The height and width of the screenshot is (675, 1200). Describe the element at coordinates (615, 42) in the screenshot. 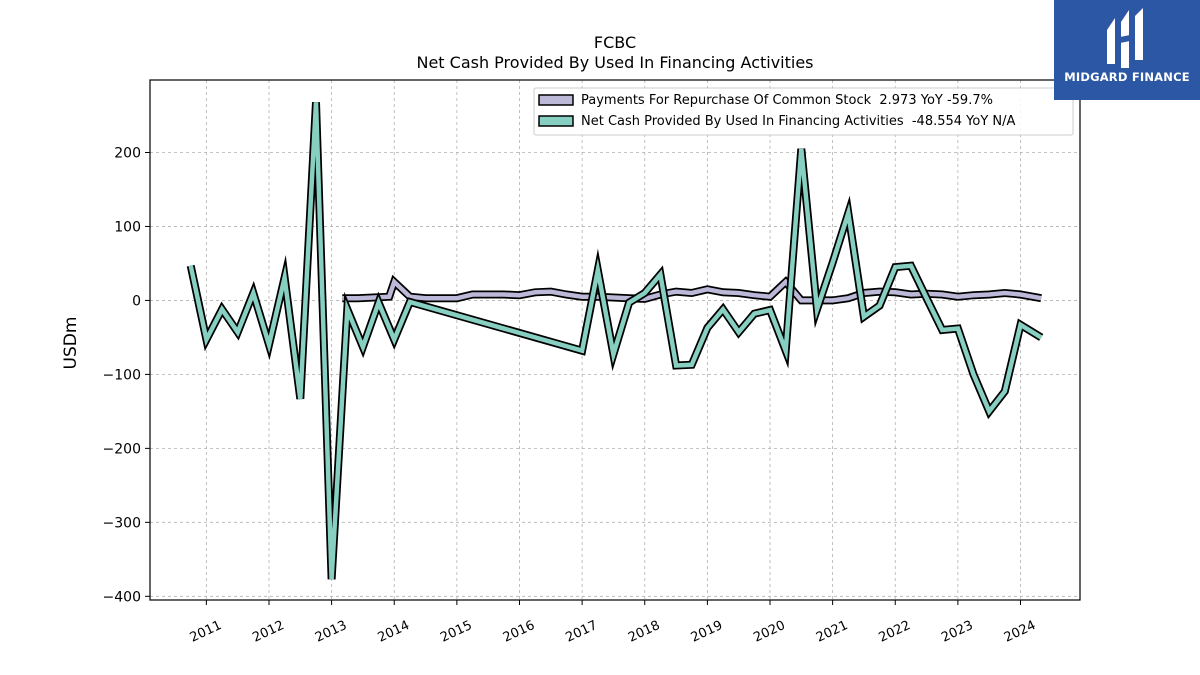

I see `chart-title: FCBC` at that location.